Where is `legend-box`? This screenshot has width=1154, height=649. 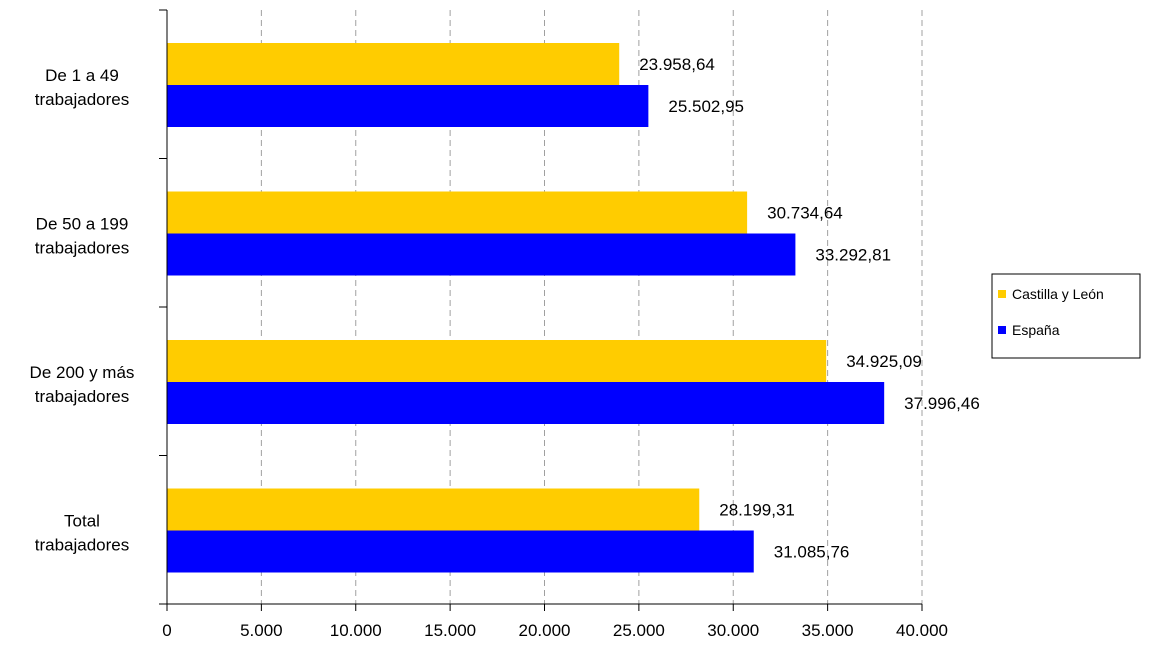 legend-box is located at coordinates (1066, 316).